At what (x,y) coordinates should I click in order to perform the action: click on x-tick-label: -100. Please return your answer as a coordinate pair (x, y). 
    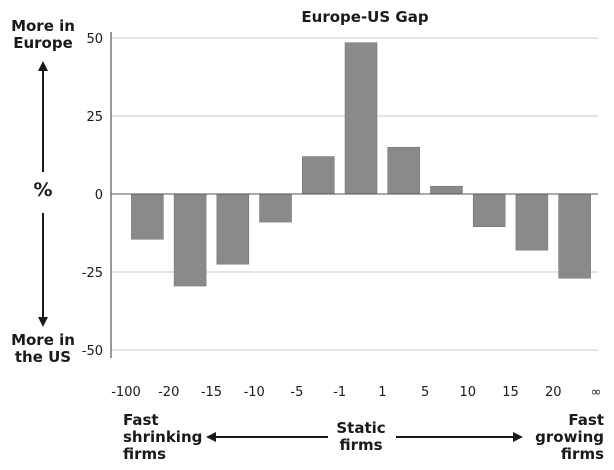
    Looking at the image, I should click on (126, 392).